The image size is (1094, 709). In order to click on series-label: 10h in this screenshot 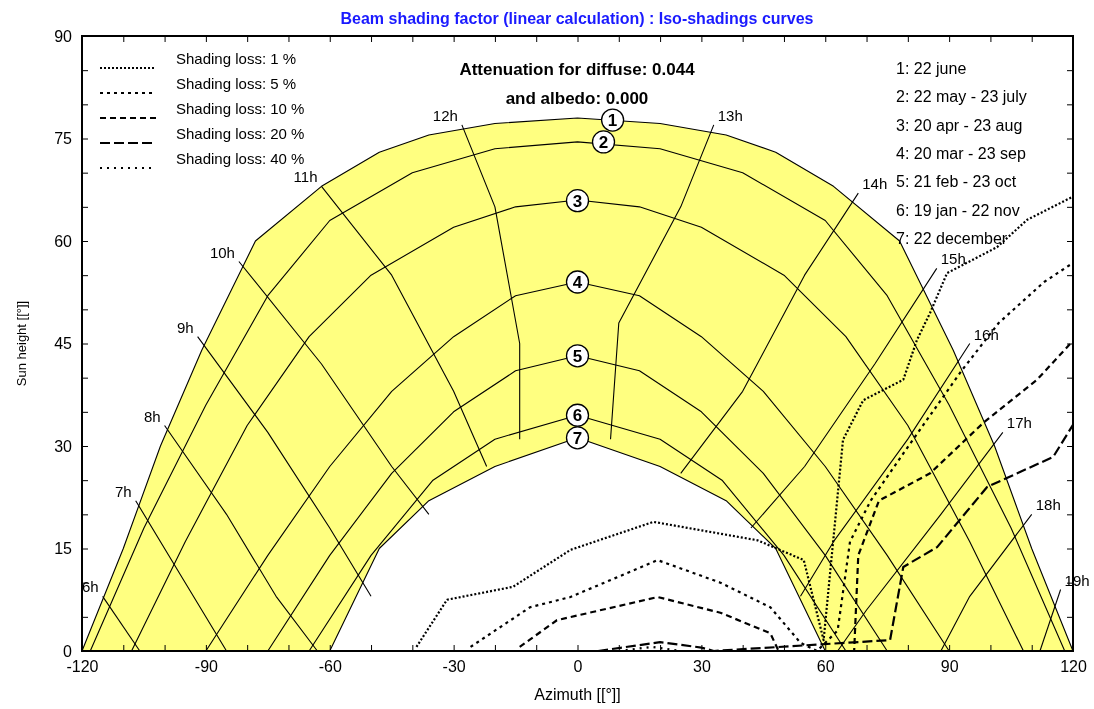, I will do `click(222, 252)`.